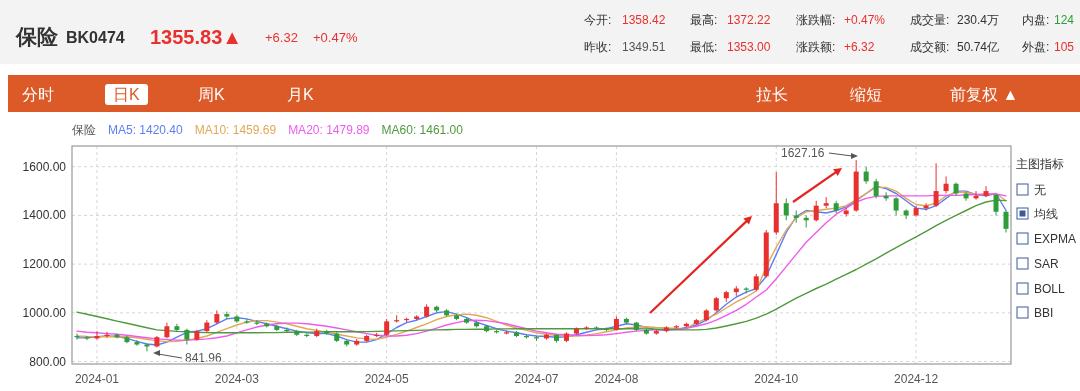  I want to click on text: 前复权 ▲, so click(984, 94).